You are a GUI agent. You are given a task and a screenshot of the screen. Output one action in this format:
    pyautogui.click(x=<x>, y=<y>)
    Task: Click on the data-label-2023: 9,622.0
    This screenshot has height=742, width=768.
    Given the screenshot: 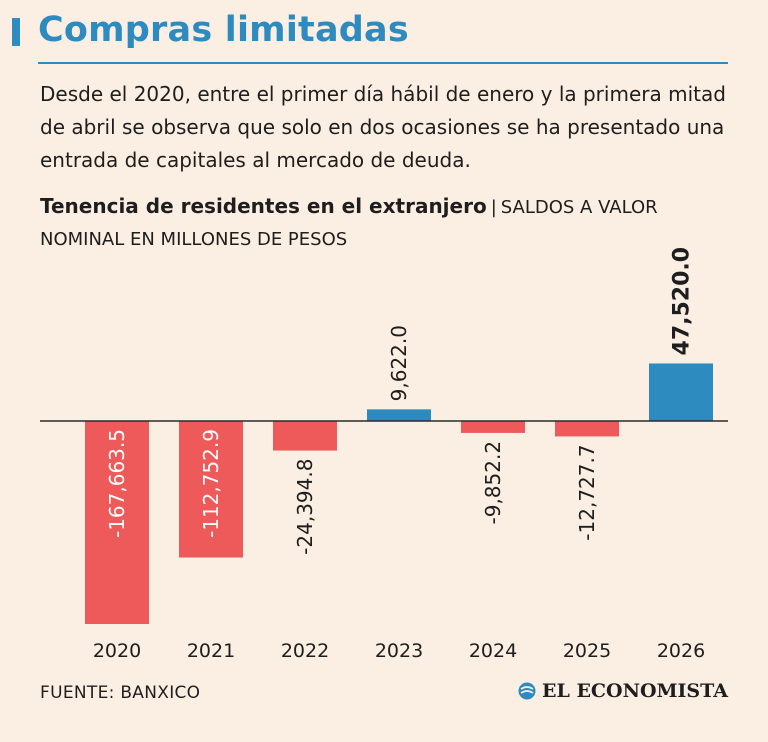 What is the action you would take?
    pyautogui.click(x=399, y=363)
    